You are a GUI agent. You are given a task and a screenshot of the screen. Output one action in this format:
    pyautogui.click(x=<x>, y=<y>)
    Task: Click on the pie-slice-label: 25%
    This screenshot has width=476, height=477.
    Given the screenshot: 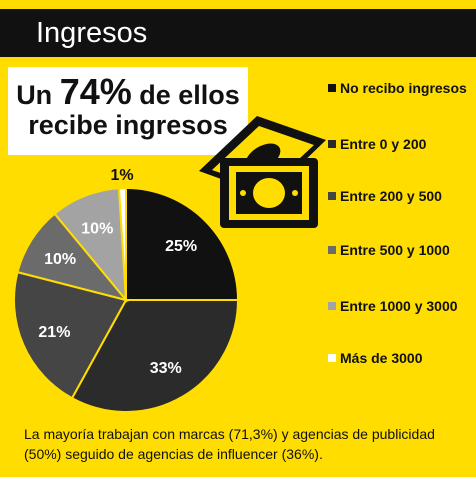 What is the action you would take?
    pyautogui.click(x=181, y=246)
    